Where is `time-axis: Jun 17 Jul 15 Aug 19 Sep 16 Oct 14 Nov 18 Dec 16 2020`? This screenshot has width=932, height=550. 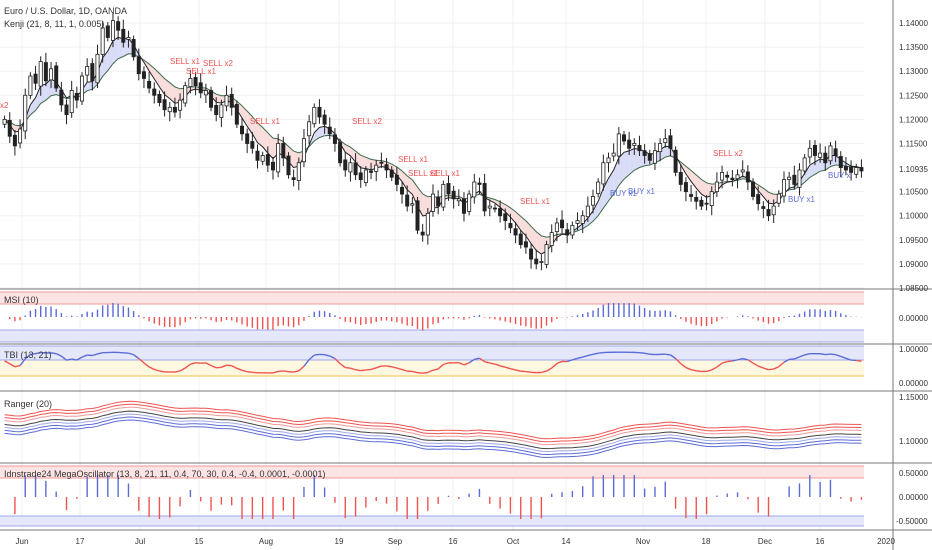 time-axis: Jun 17 Jul 15 Aug 19 Sep 16 Oct 14 Nov 18 Dec 16 2020 is located at coordinates (456, 541).